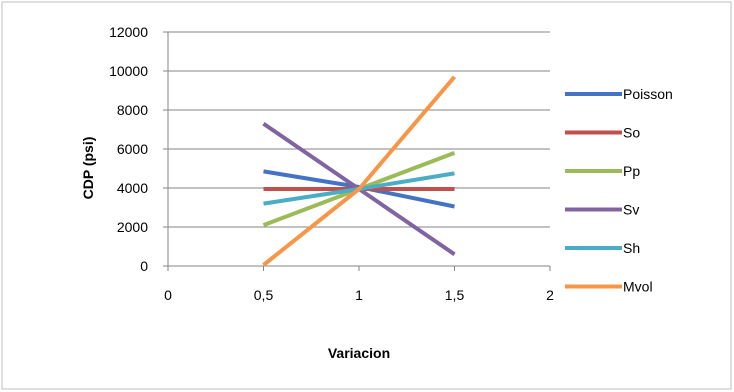 Image resolution: width=734 pixels, height=392 pixels. Describe the element at coordinates (550, 295) in the screenshot. I see `x-tick-label: 2` at that location.